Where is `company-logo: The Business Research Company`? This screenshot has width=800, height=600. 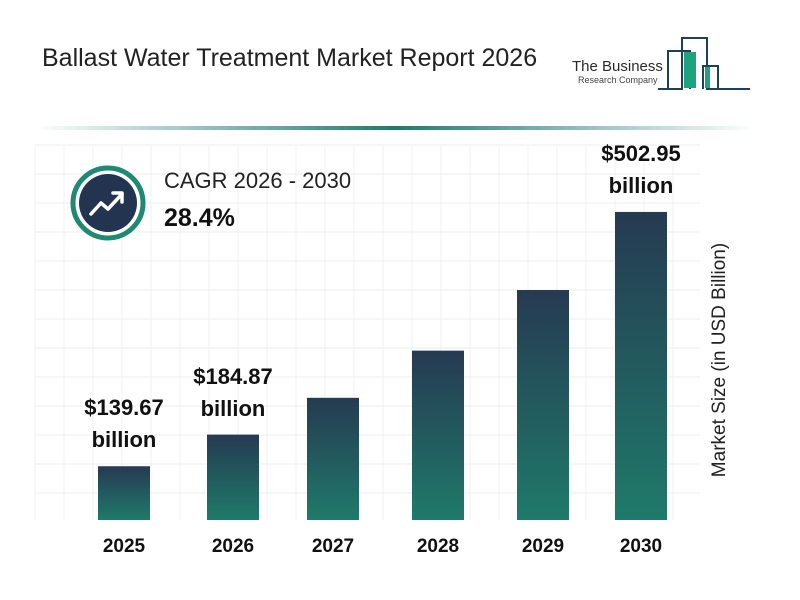 company-logo: The Business Research Company is located at coordinates (662, 64).